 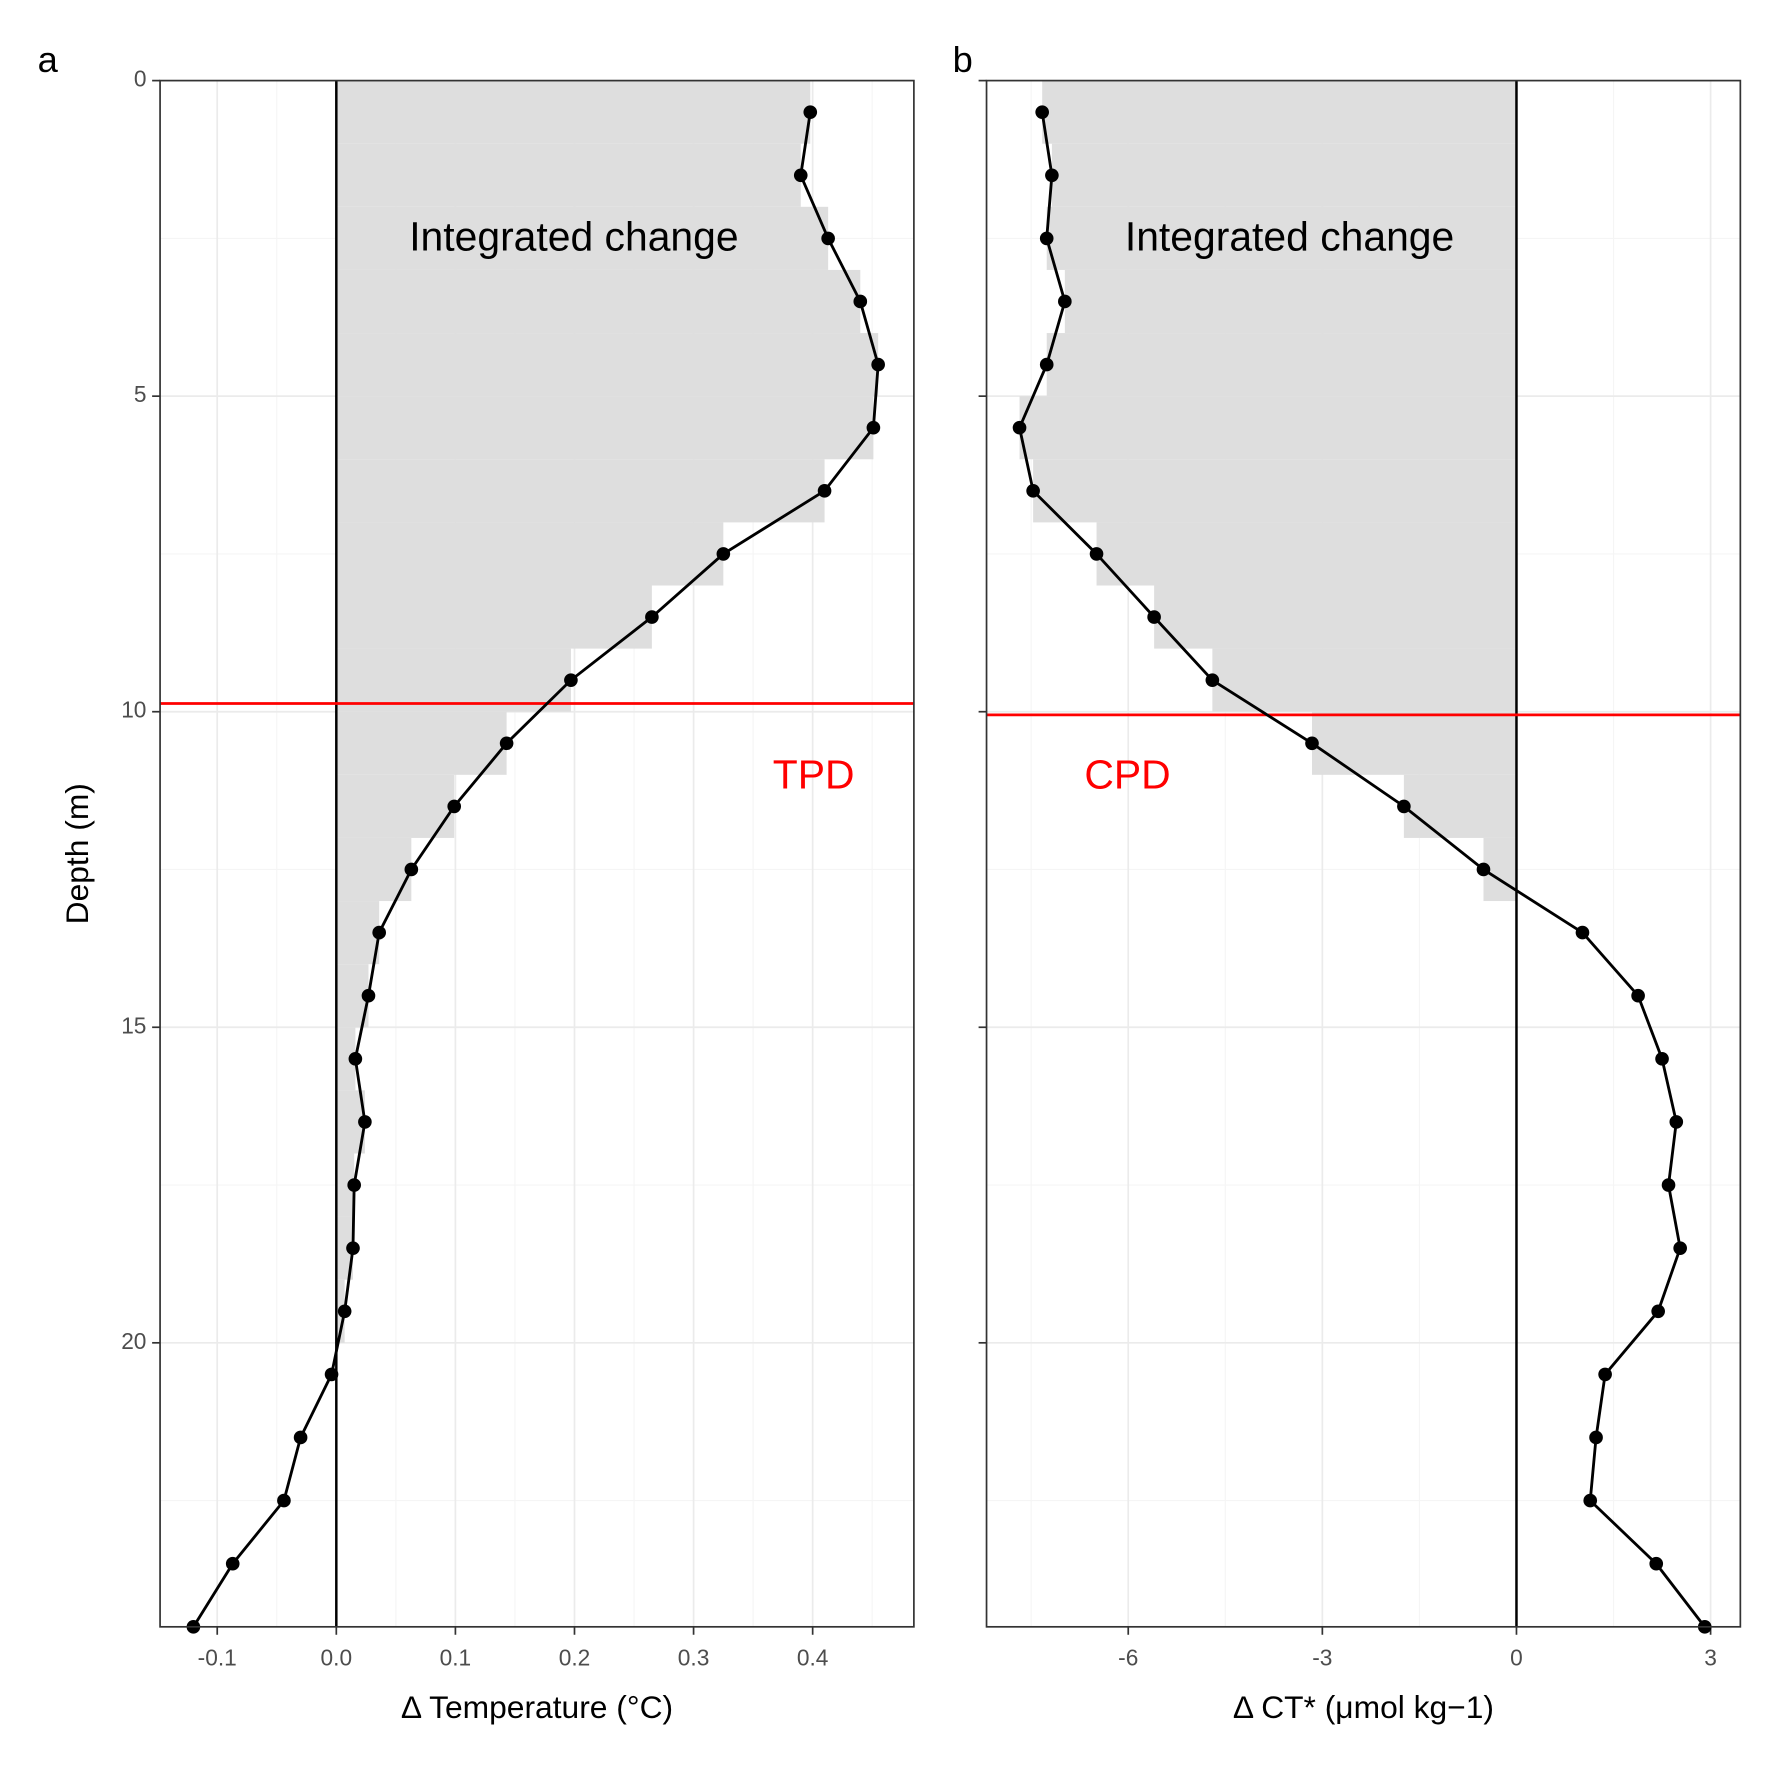 What do you see at coordinates (813, 1658) in the screenshot?
I see `x-tick-label: 0.4` at bounding box center [813, 1658].